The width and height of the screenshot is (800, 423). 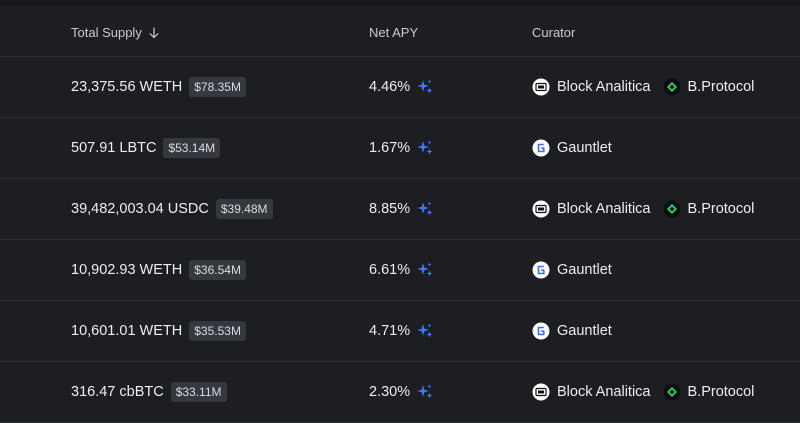 I want to click on total-supply-cell: 507.91 LBTC $53.14M, so click(x=146, y=148).